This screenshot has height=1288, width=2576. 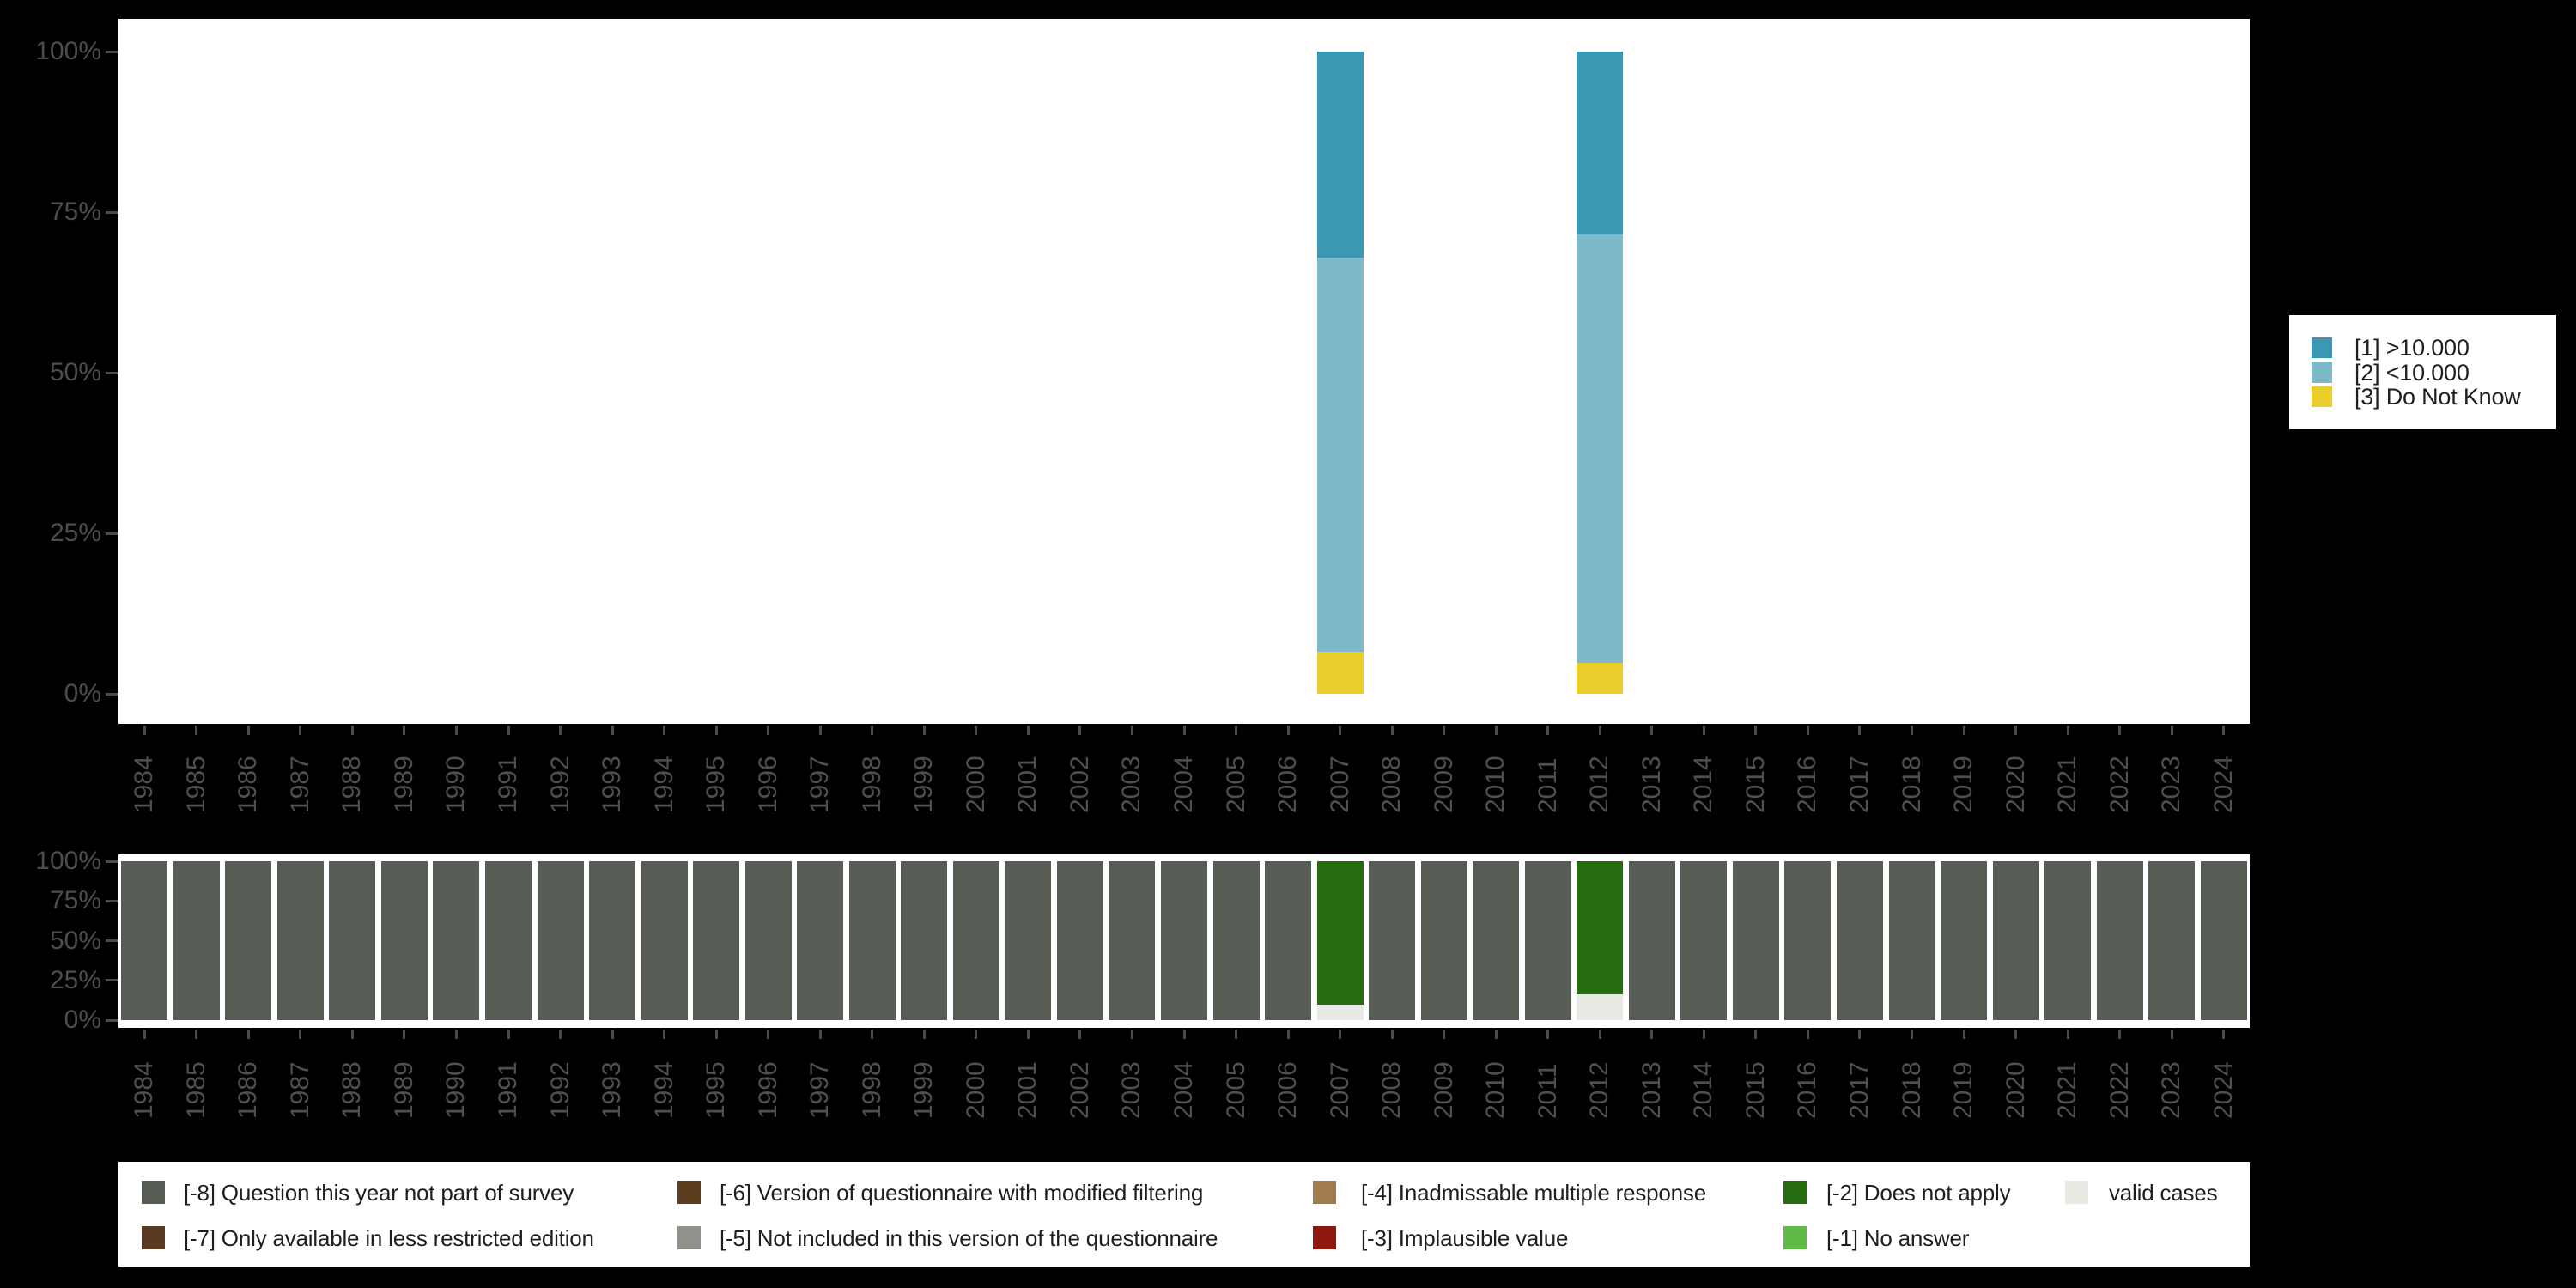 What do you see at coordinates (1324, 1192) in the screenshot?
I see `legend-swatch--4` at bounding box center [1324, 1192].